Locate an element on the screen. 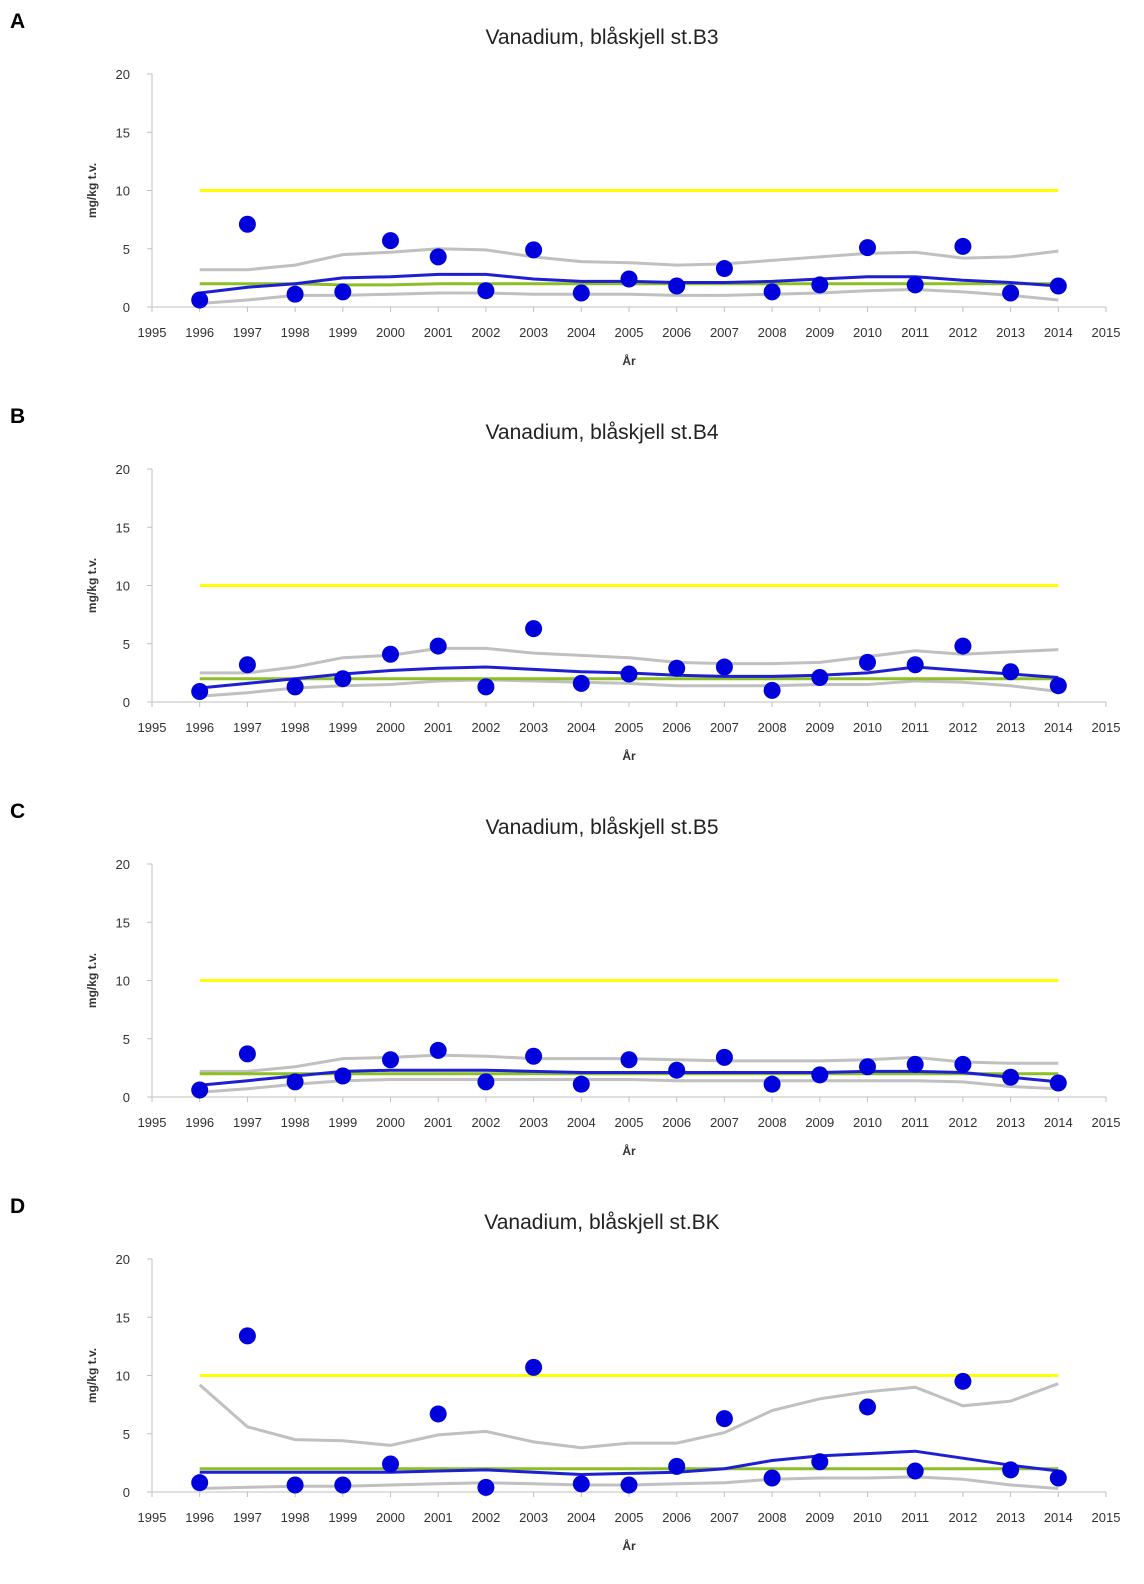  y-tick-label: 20 is located at coordinates (123, 864).